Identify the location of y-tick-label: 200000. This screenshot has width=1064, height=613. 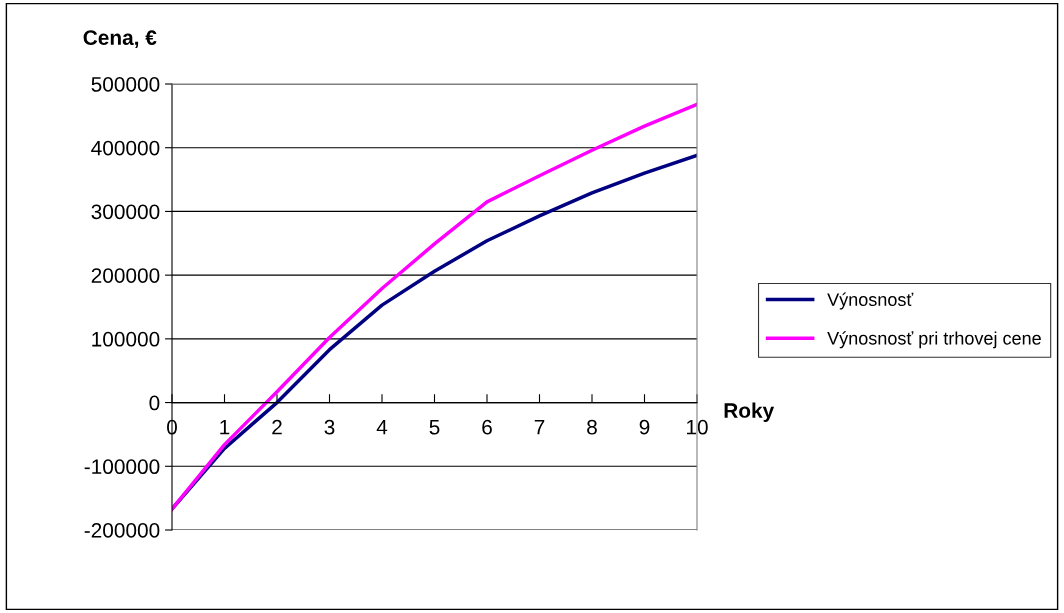
(125, 275).